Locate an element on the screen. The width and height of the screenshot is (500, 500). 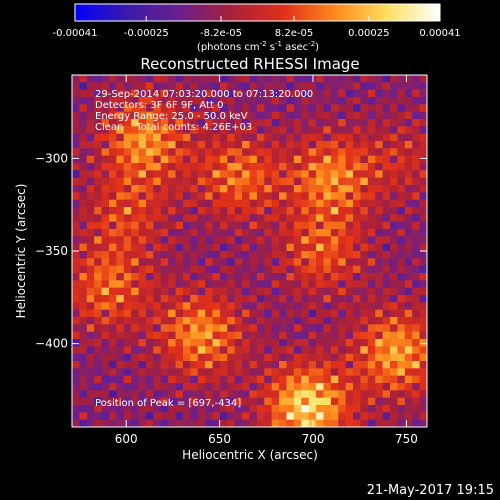
annotation-detectors: Detectors: 3F 6F 9F, Att 0 is located at coordinates (159, 105).